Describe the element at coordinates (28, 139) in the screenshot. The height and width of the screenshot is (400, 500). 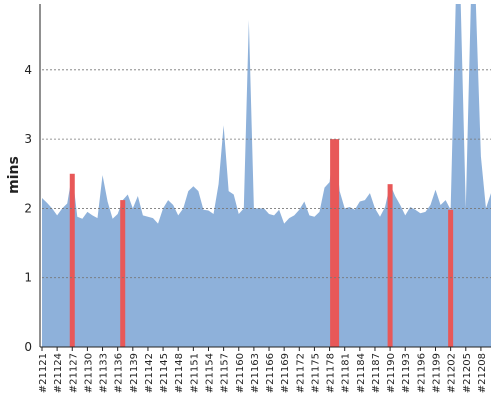
I see `y-tick-label: 3` at that location.